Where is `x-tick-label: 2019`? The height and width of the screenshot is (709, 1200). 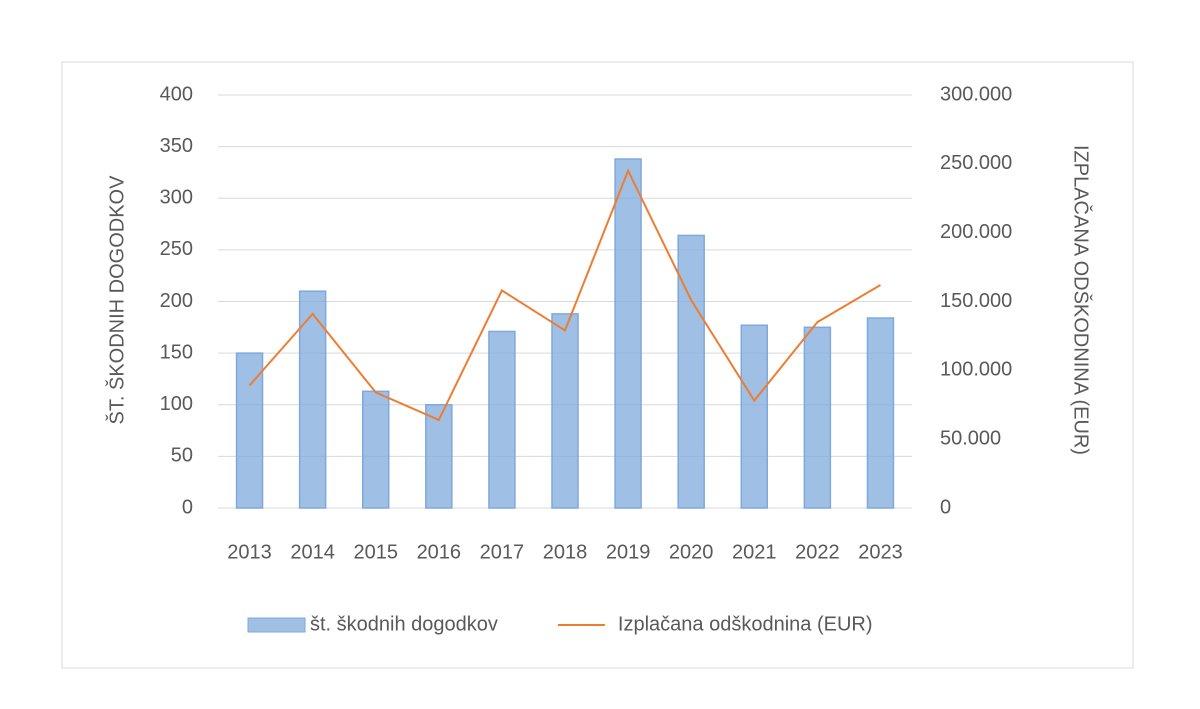
x-tick-label: 2019 is located at coordinates (628, 552).